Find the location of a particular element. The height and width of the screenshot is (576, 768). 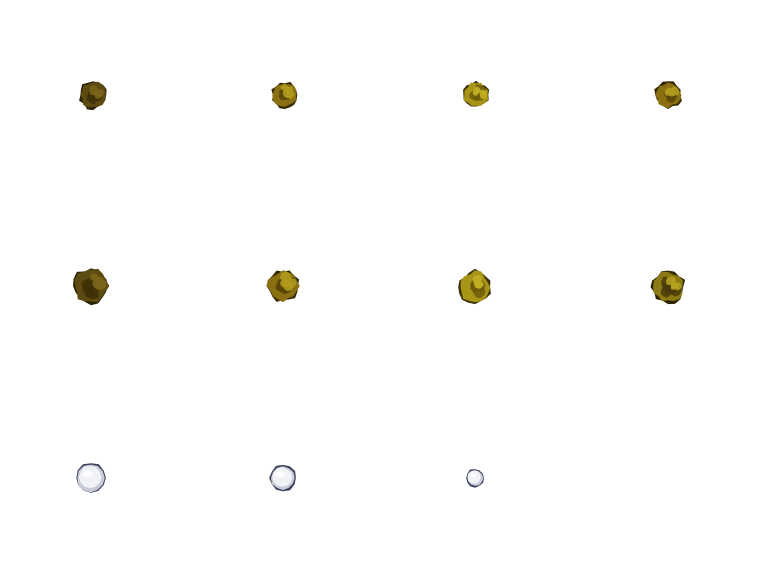

bush-small-3-cell is located at coordinates (480, 96).